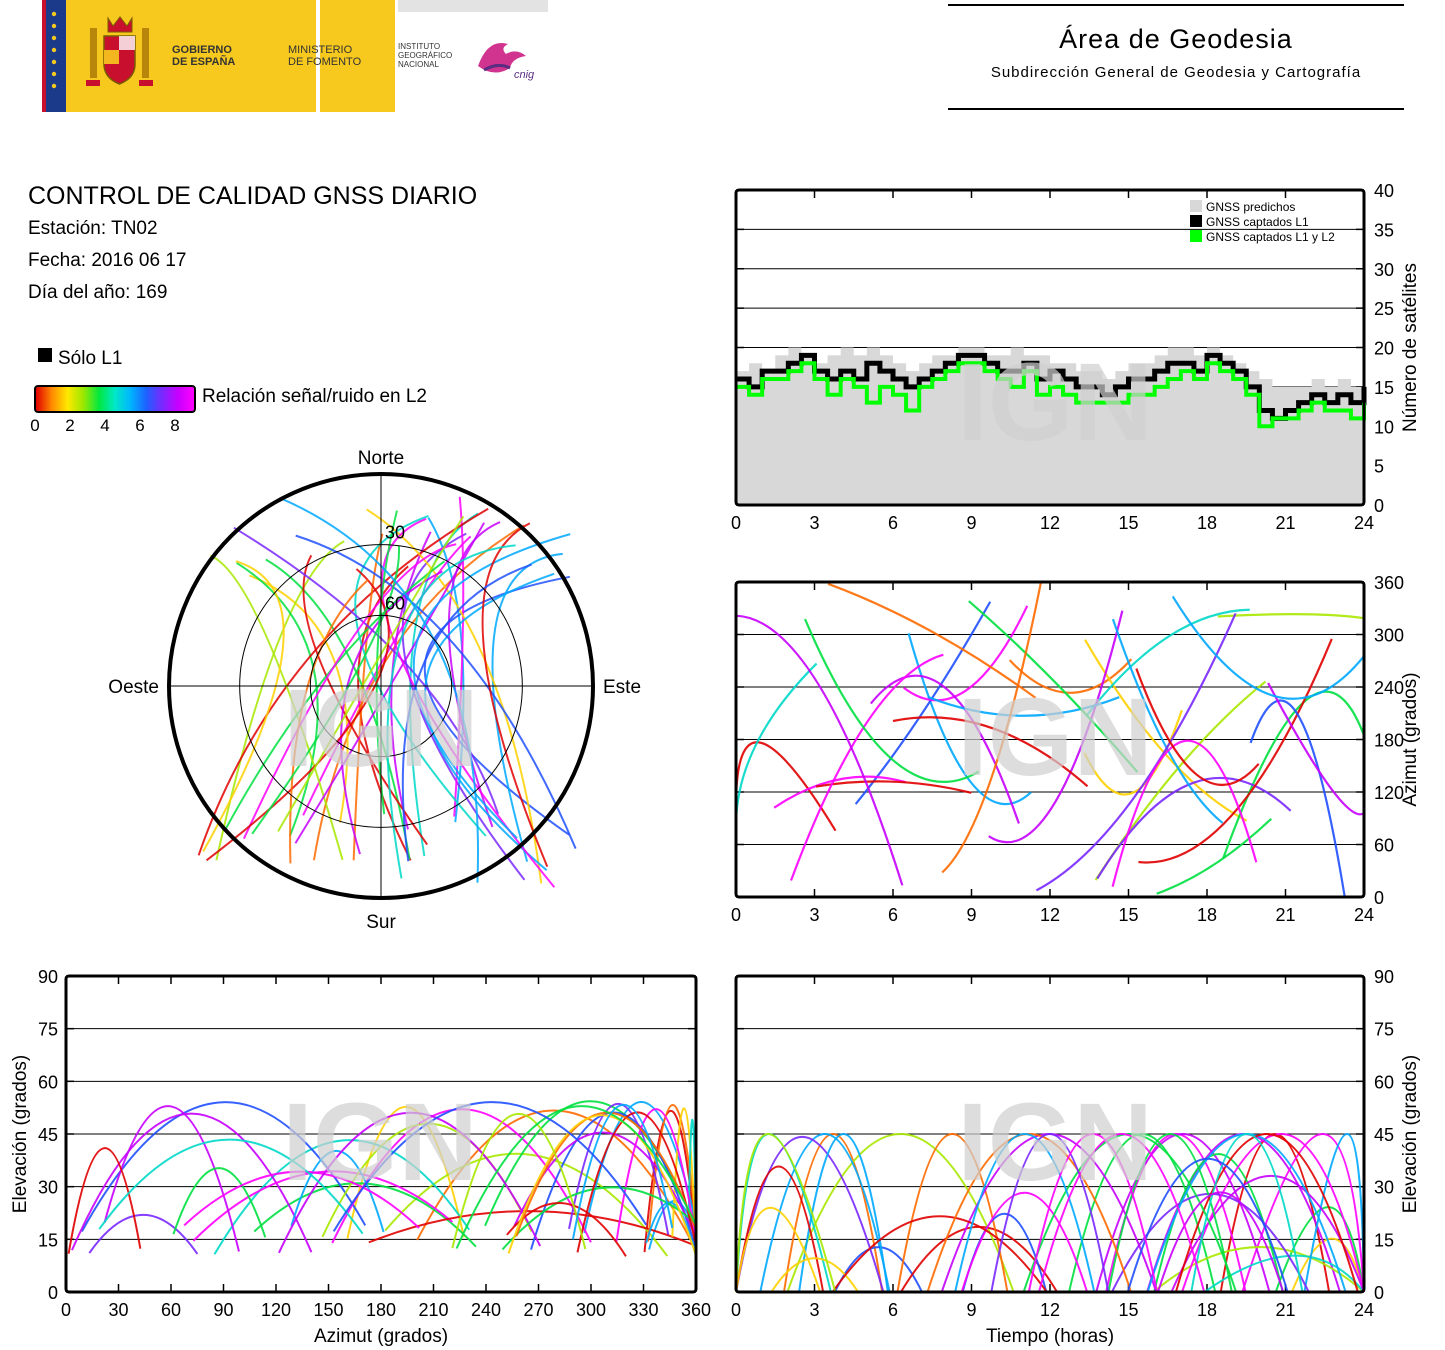 The width and height of the screenshot is (1445, 1350). I want to click on x-tick-label: 240, so click(486, 1310).